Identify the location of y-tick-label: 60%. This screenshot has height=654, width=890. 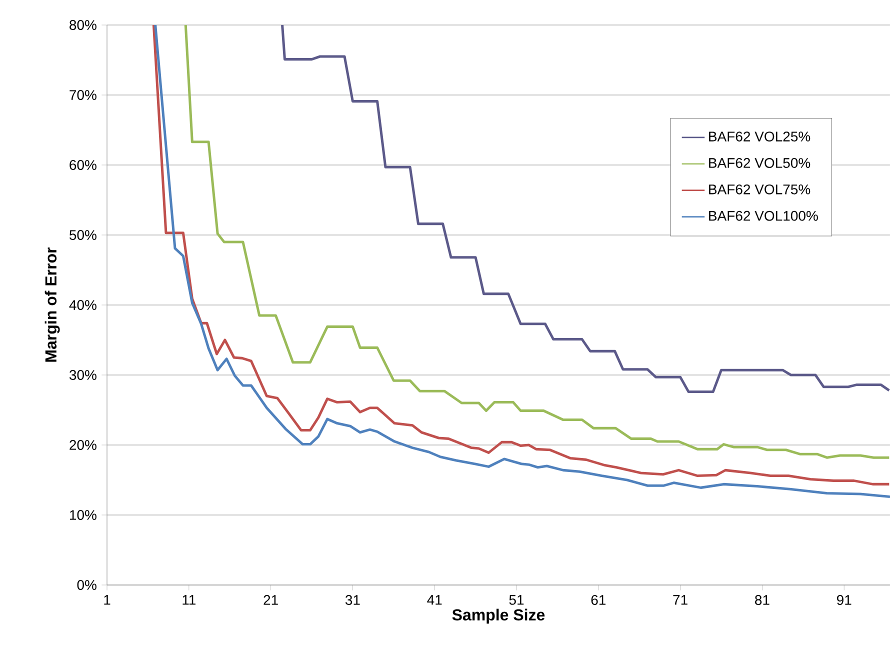
(83, 165).